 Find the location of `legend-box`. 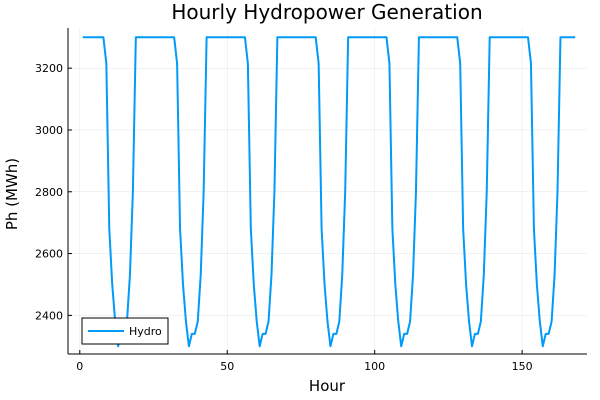

legend-box is located at coordinates (125, 331).